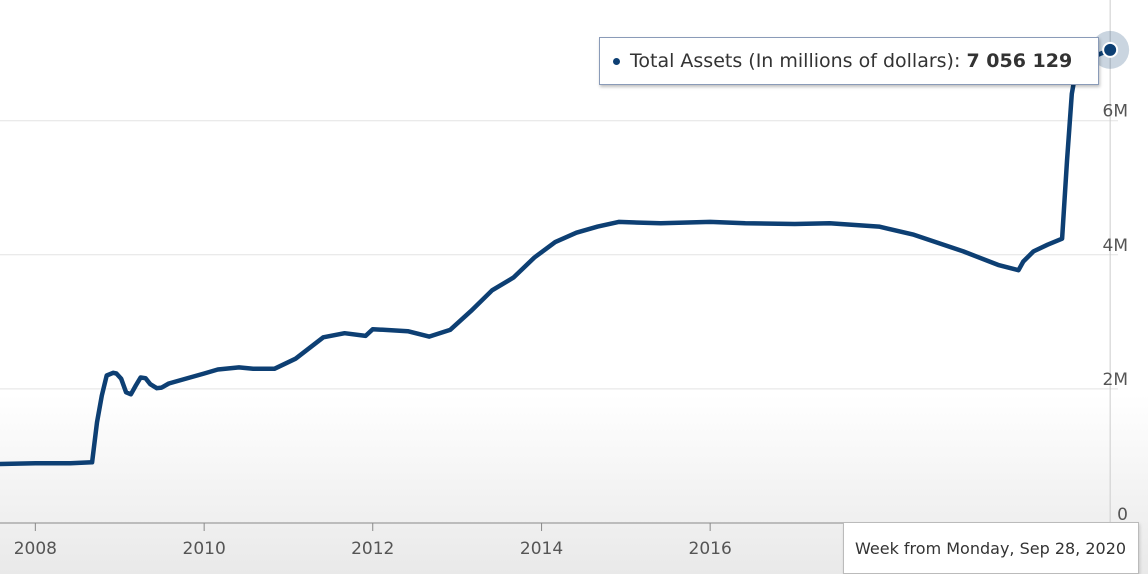  What do you see at coordinates (1115, 112) in the screenshot?
I see `y-tick-label-3: 6M` at bounding box center [1115, 112].